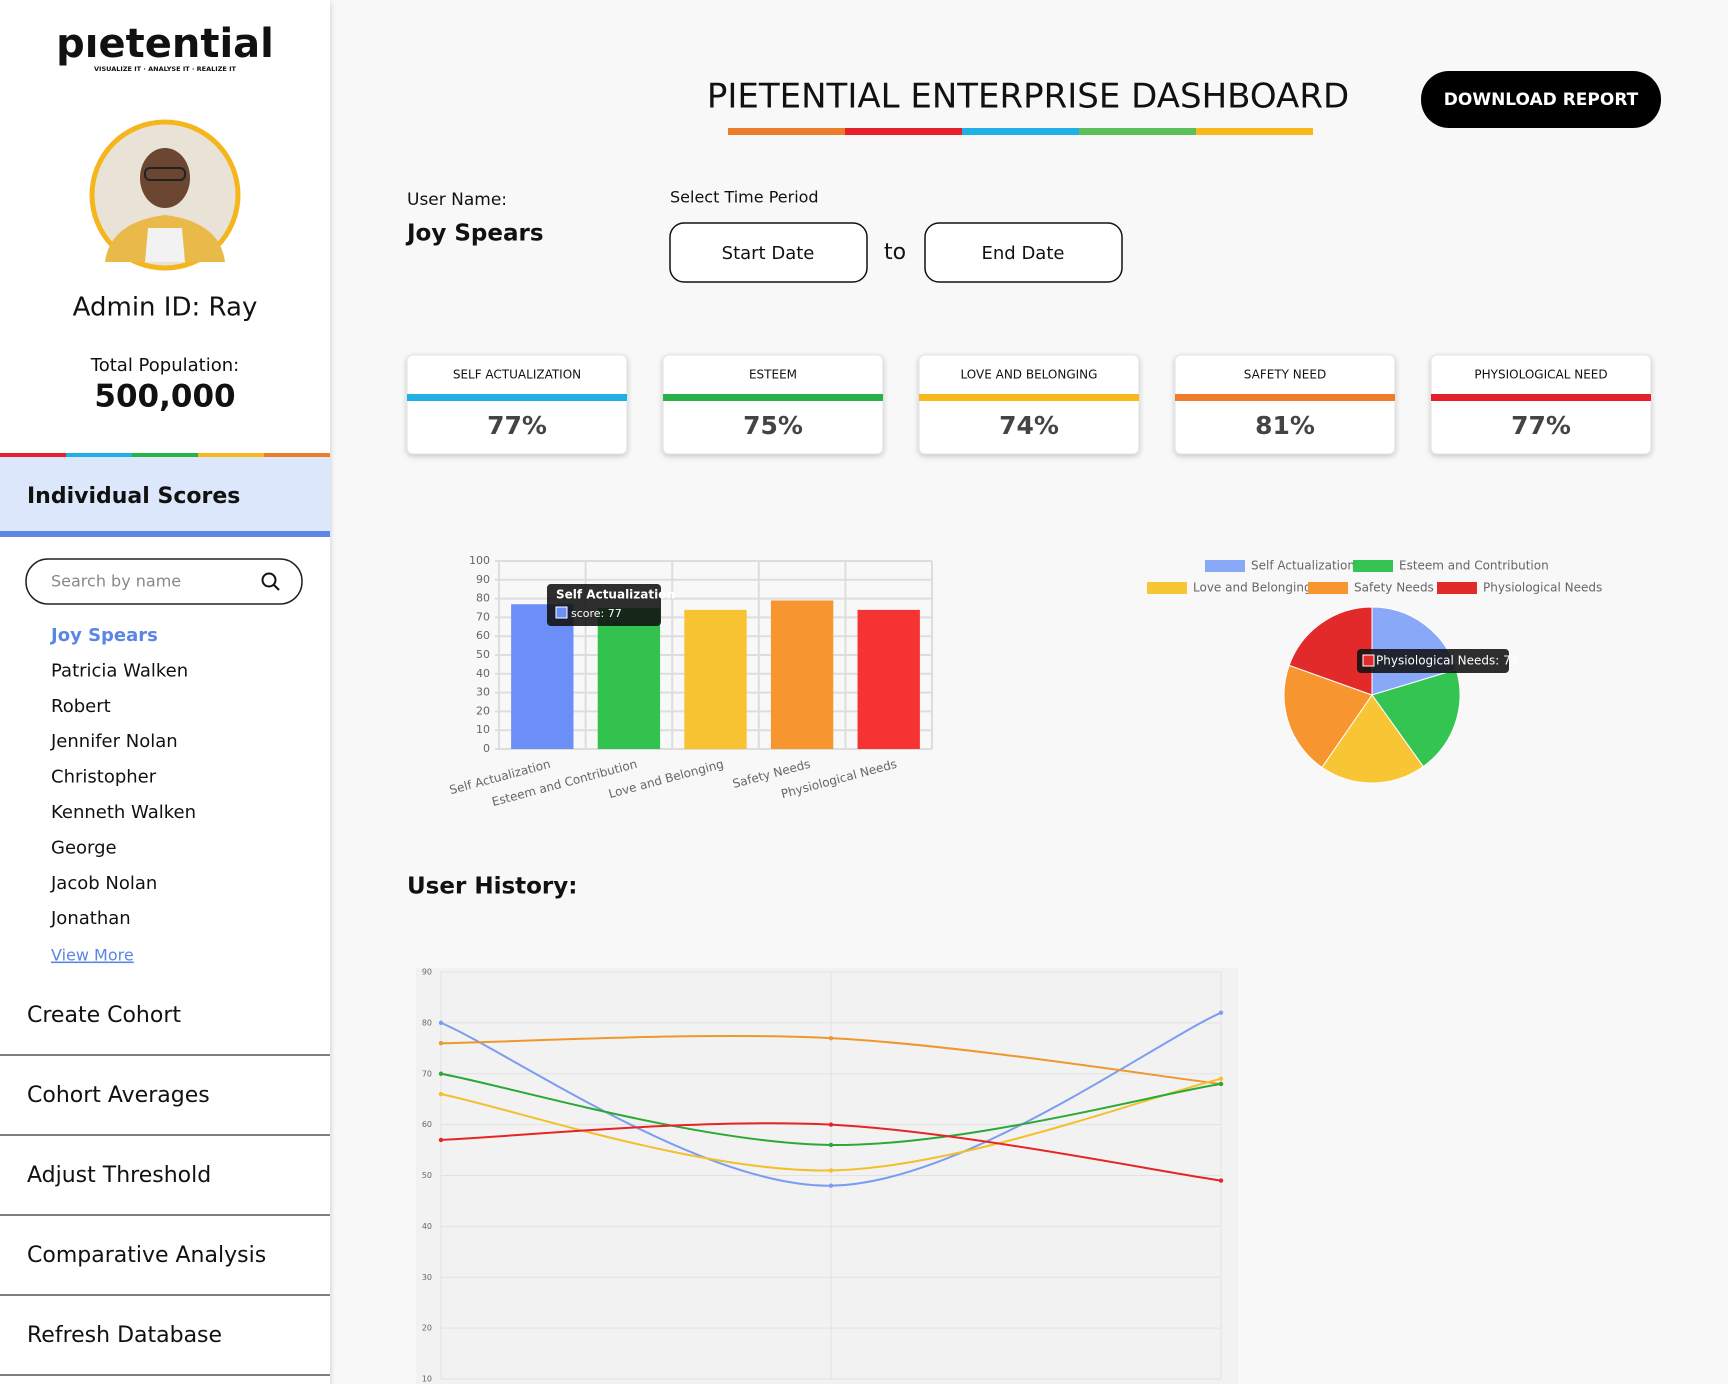  I want to click on period-label: Select Time Period, so click(744, 197).